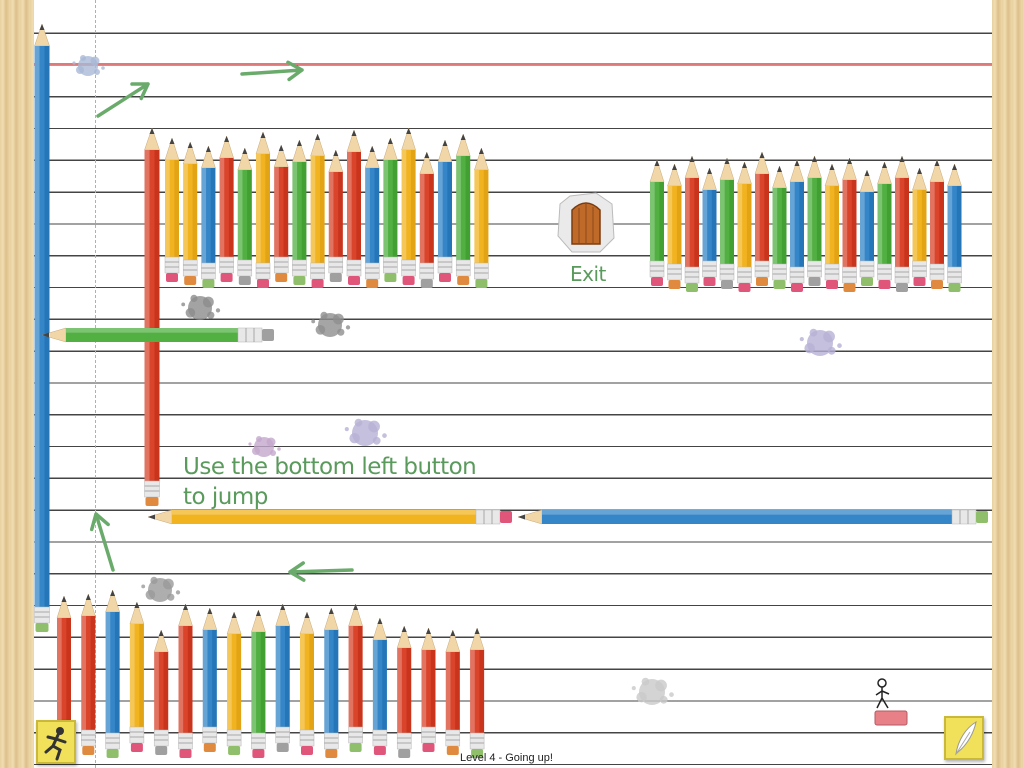  I want to click on stick-figure-player, so click(882, 693).